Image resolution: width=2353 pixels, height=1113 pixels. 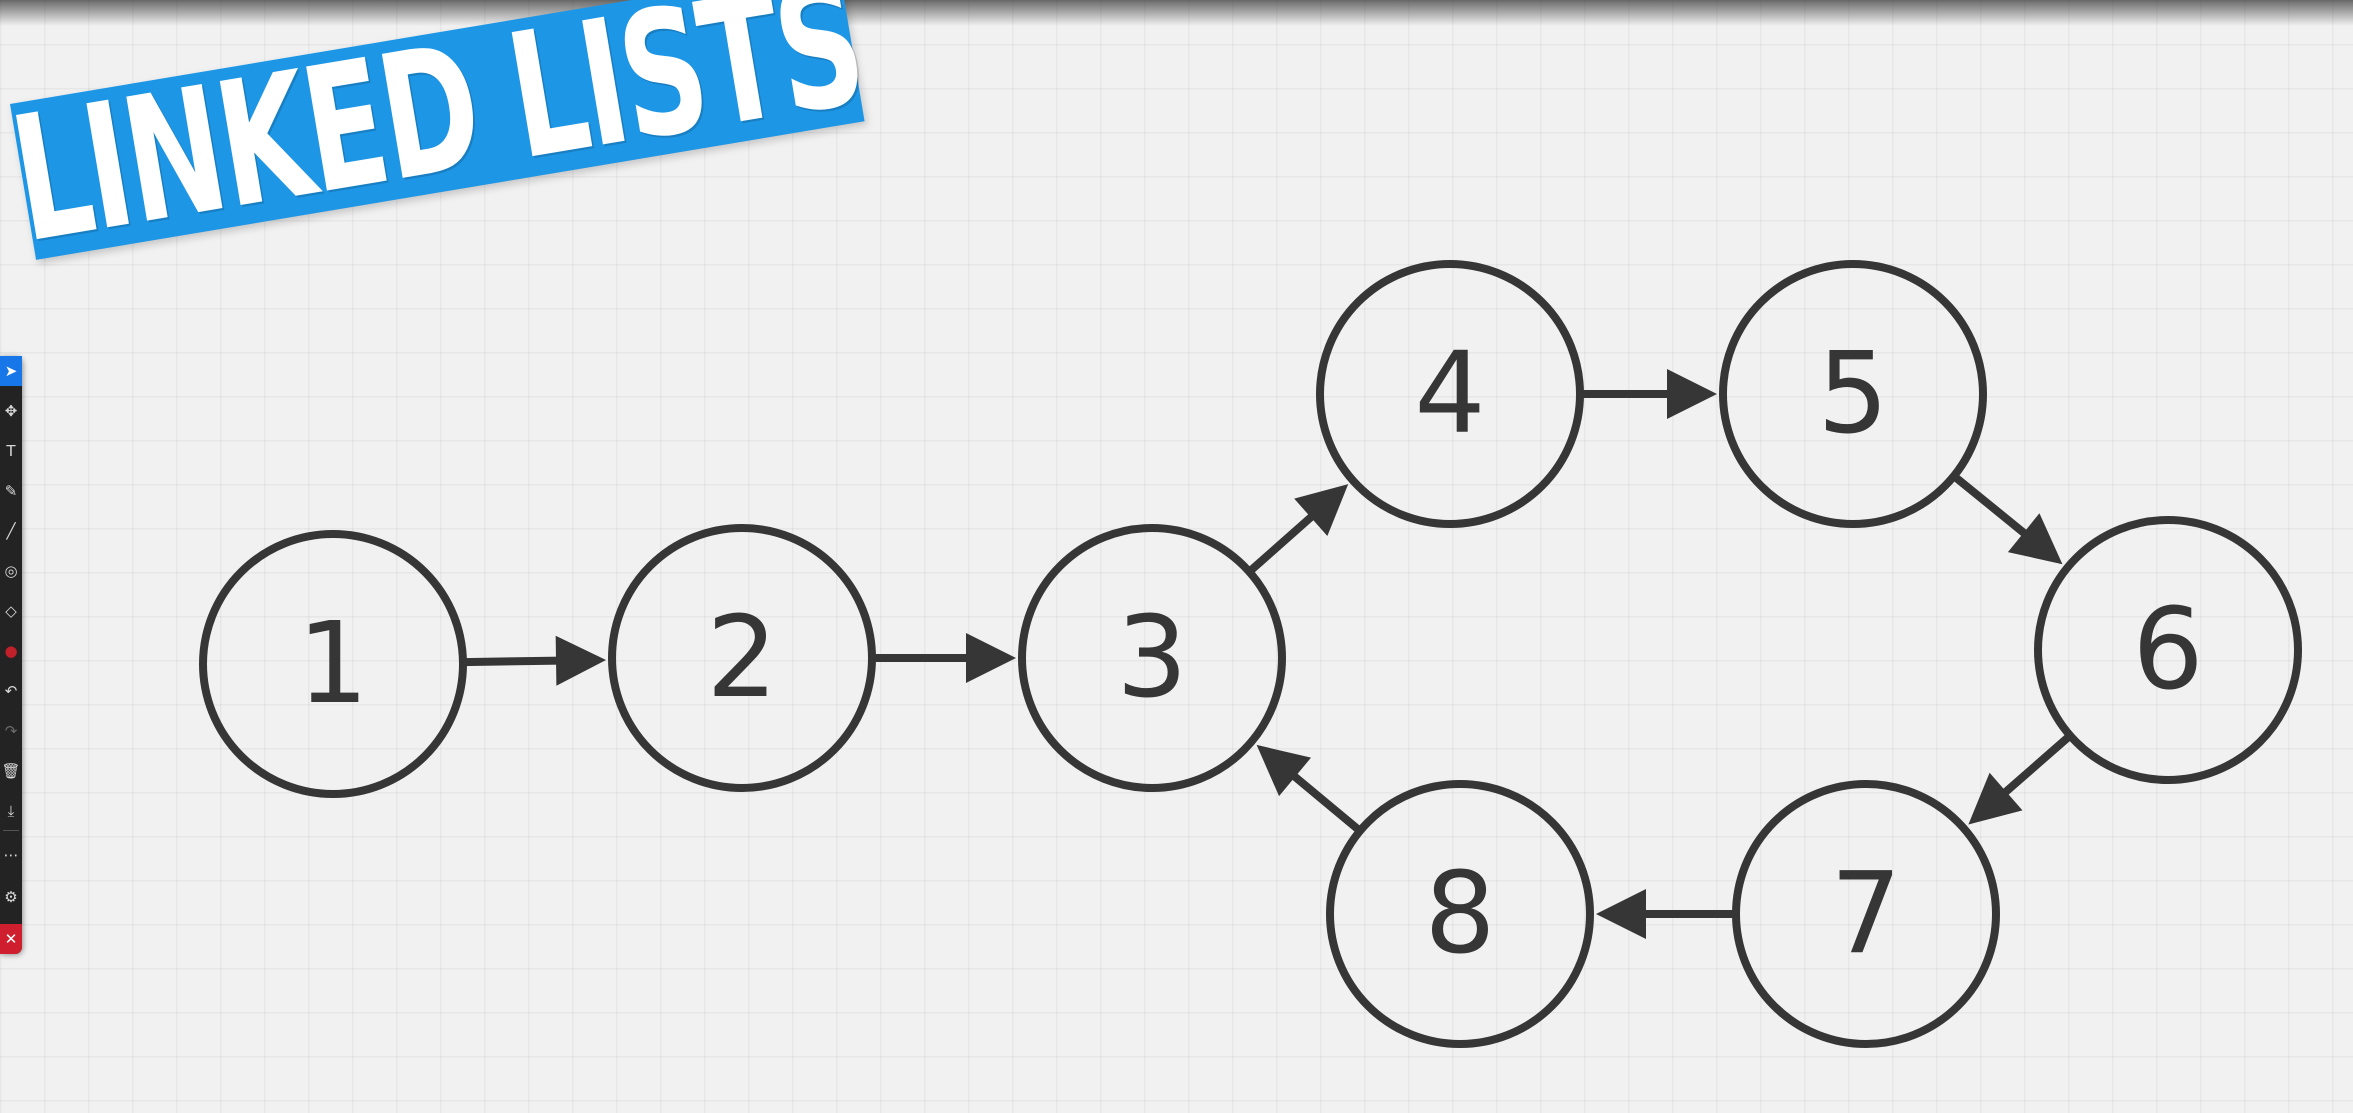 I want to click on pen-icon: ✎, so click(x=11, y=490).